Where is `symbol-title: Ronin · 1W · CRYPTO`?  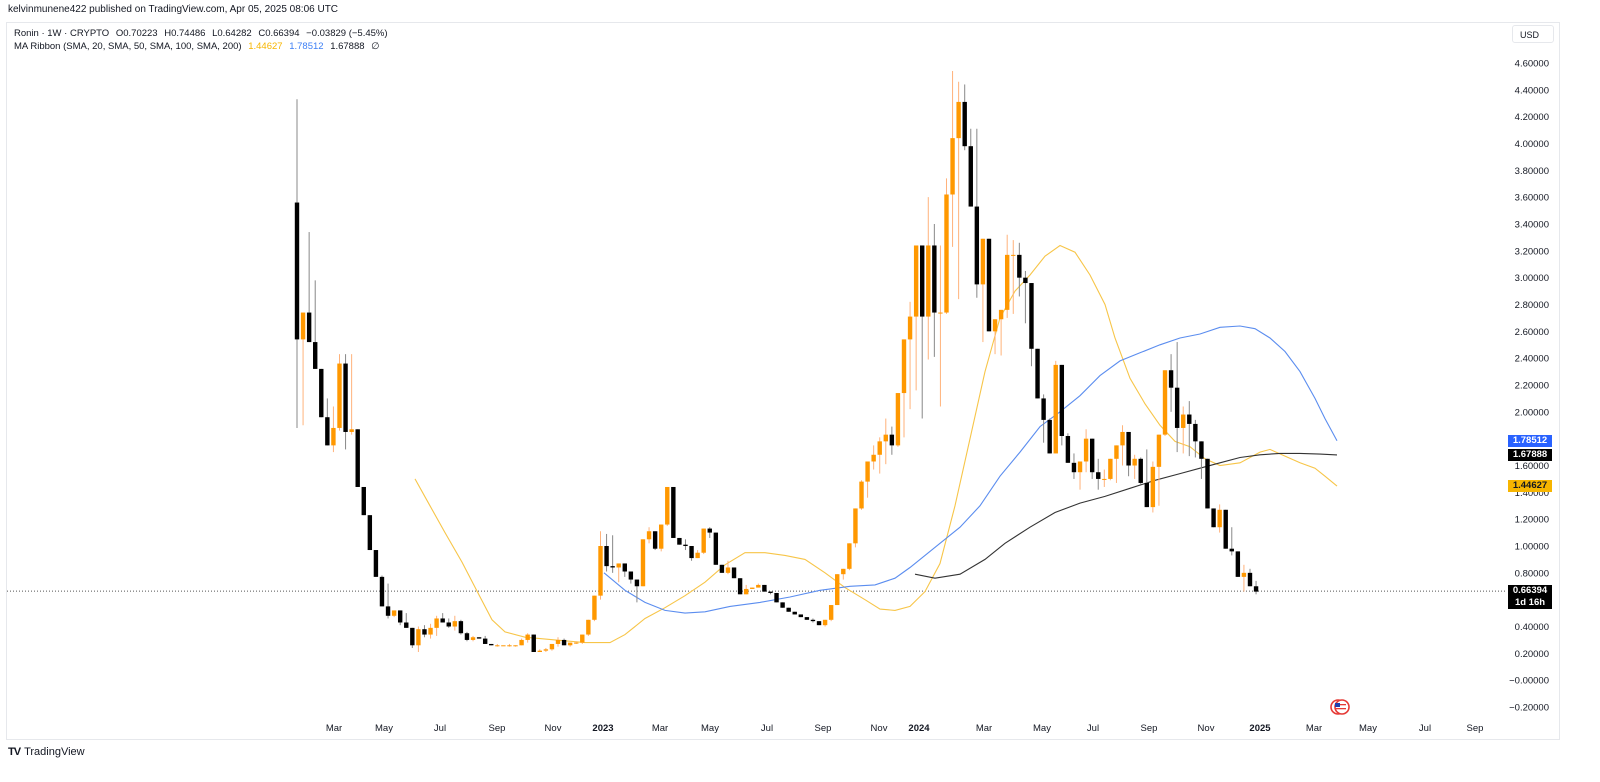
symbol-title: Ronin · 1W · CRYPTO is located at coordinates (62, 33).